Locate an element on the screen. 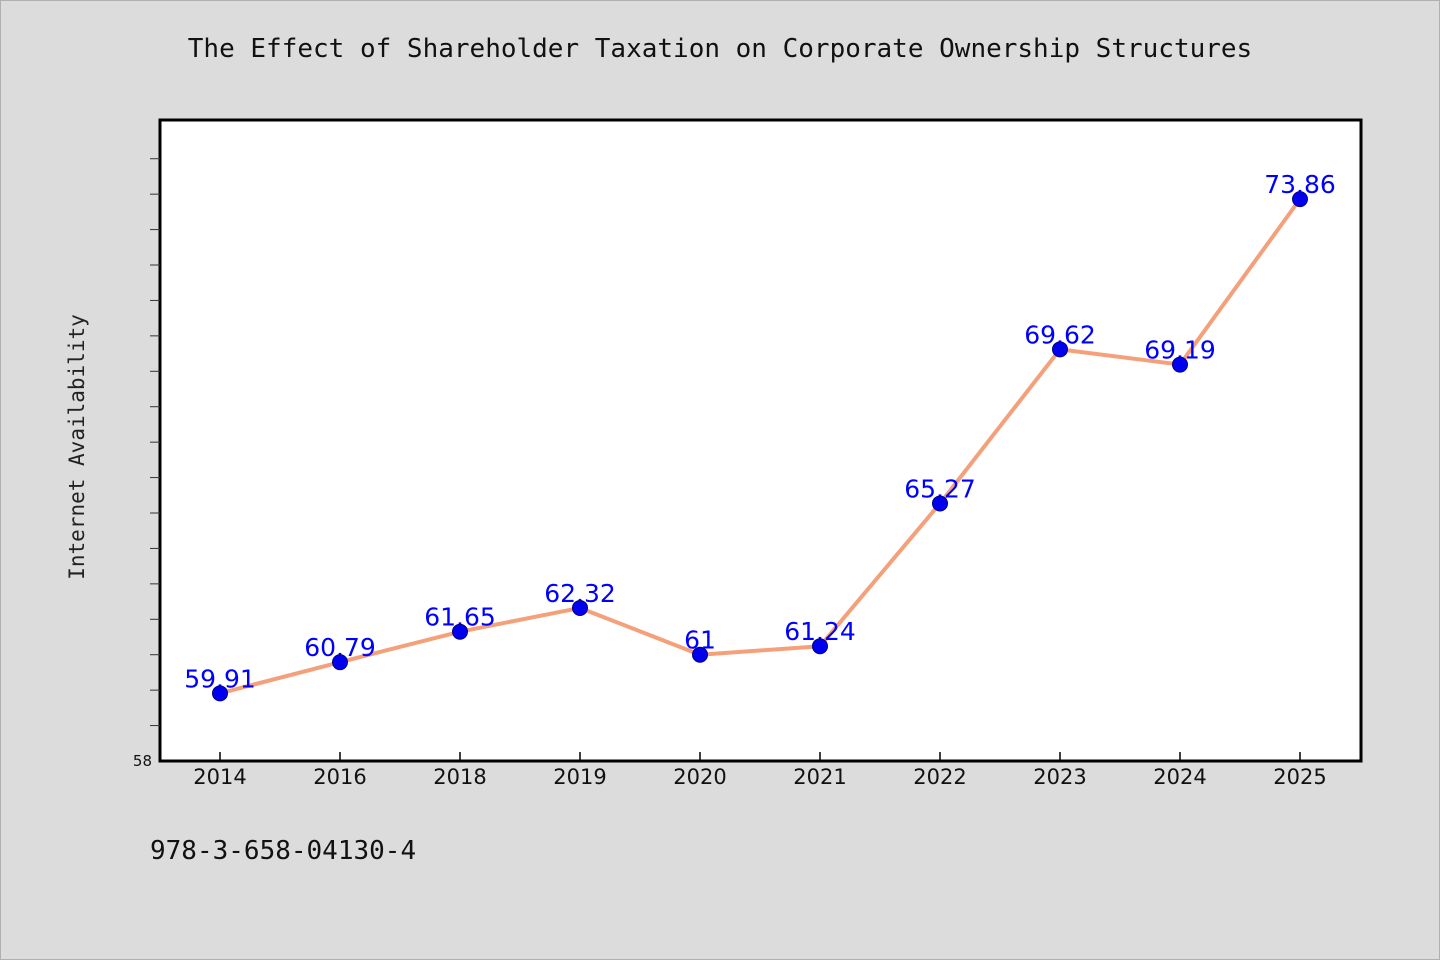 This screenshot has width=1440, height=960. x-tick-label: 2022 is located at coordinates (939, 777).